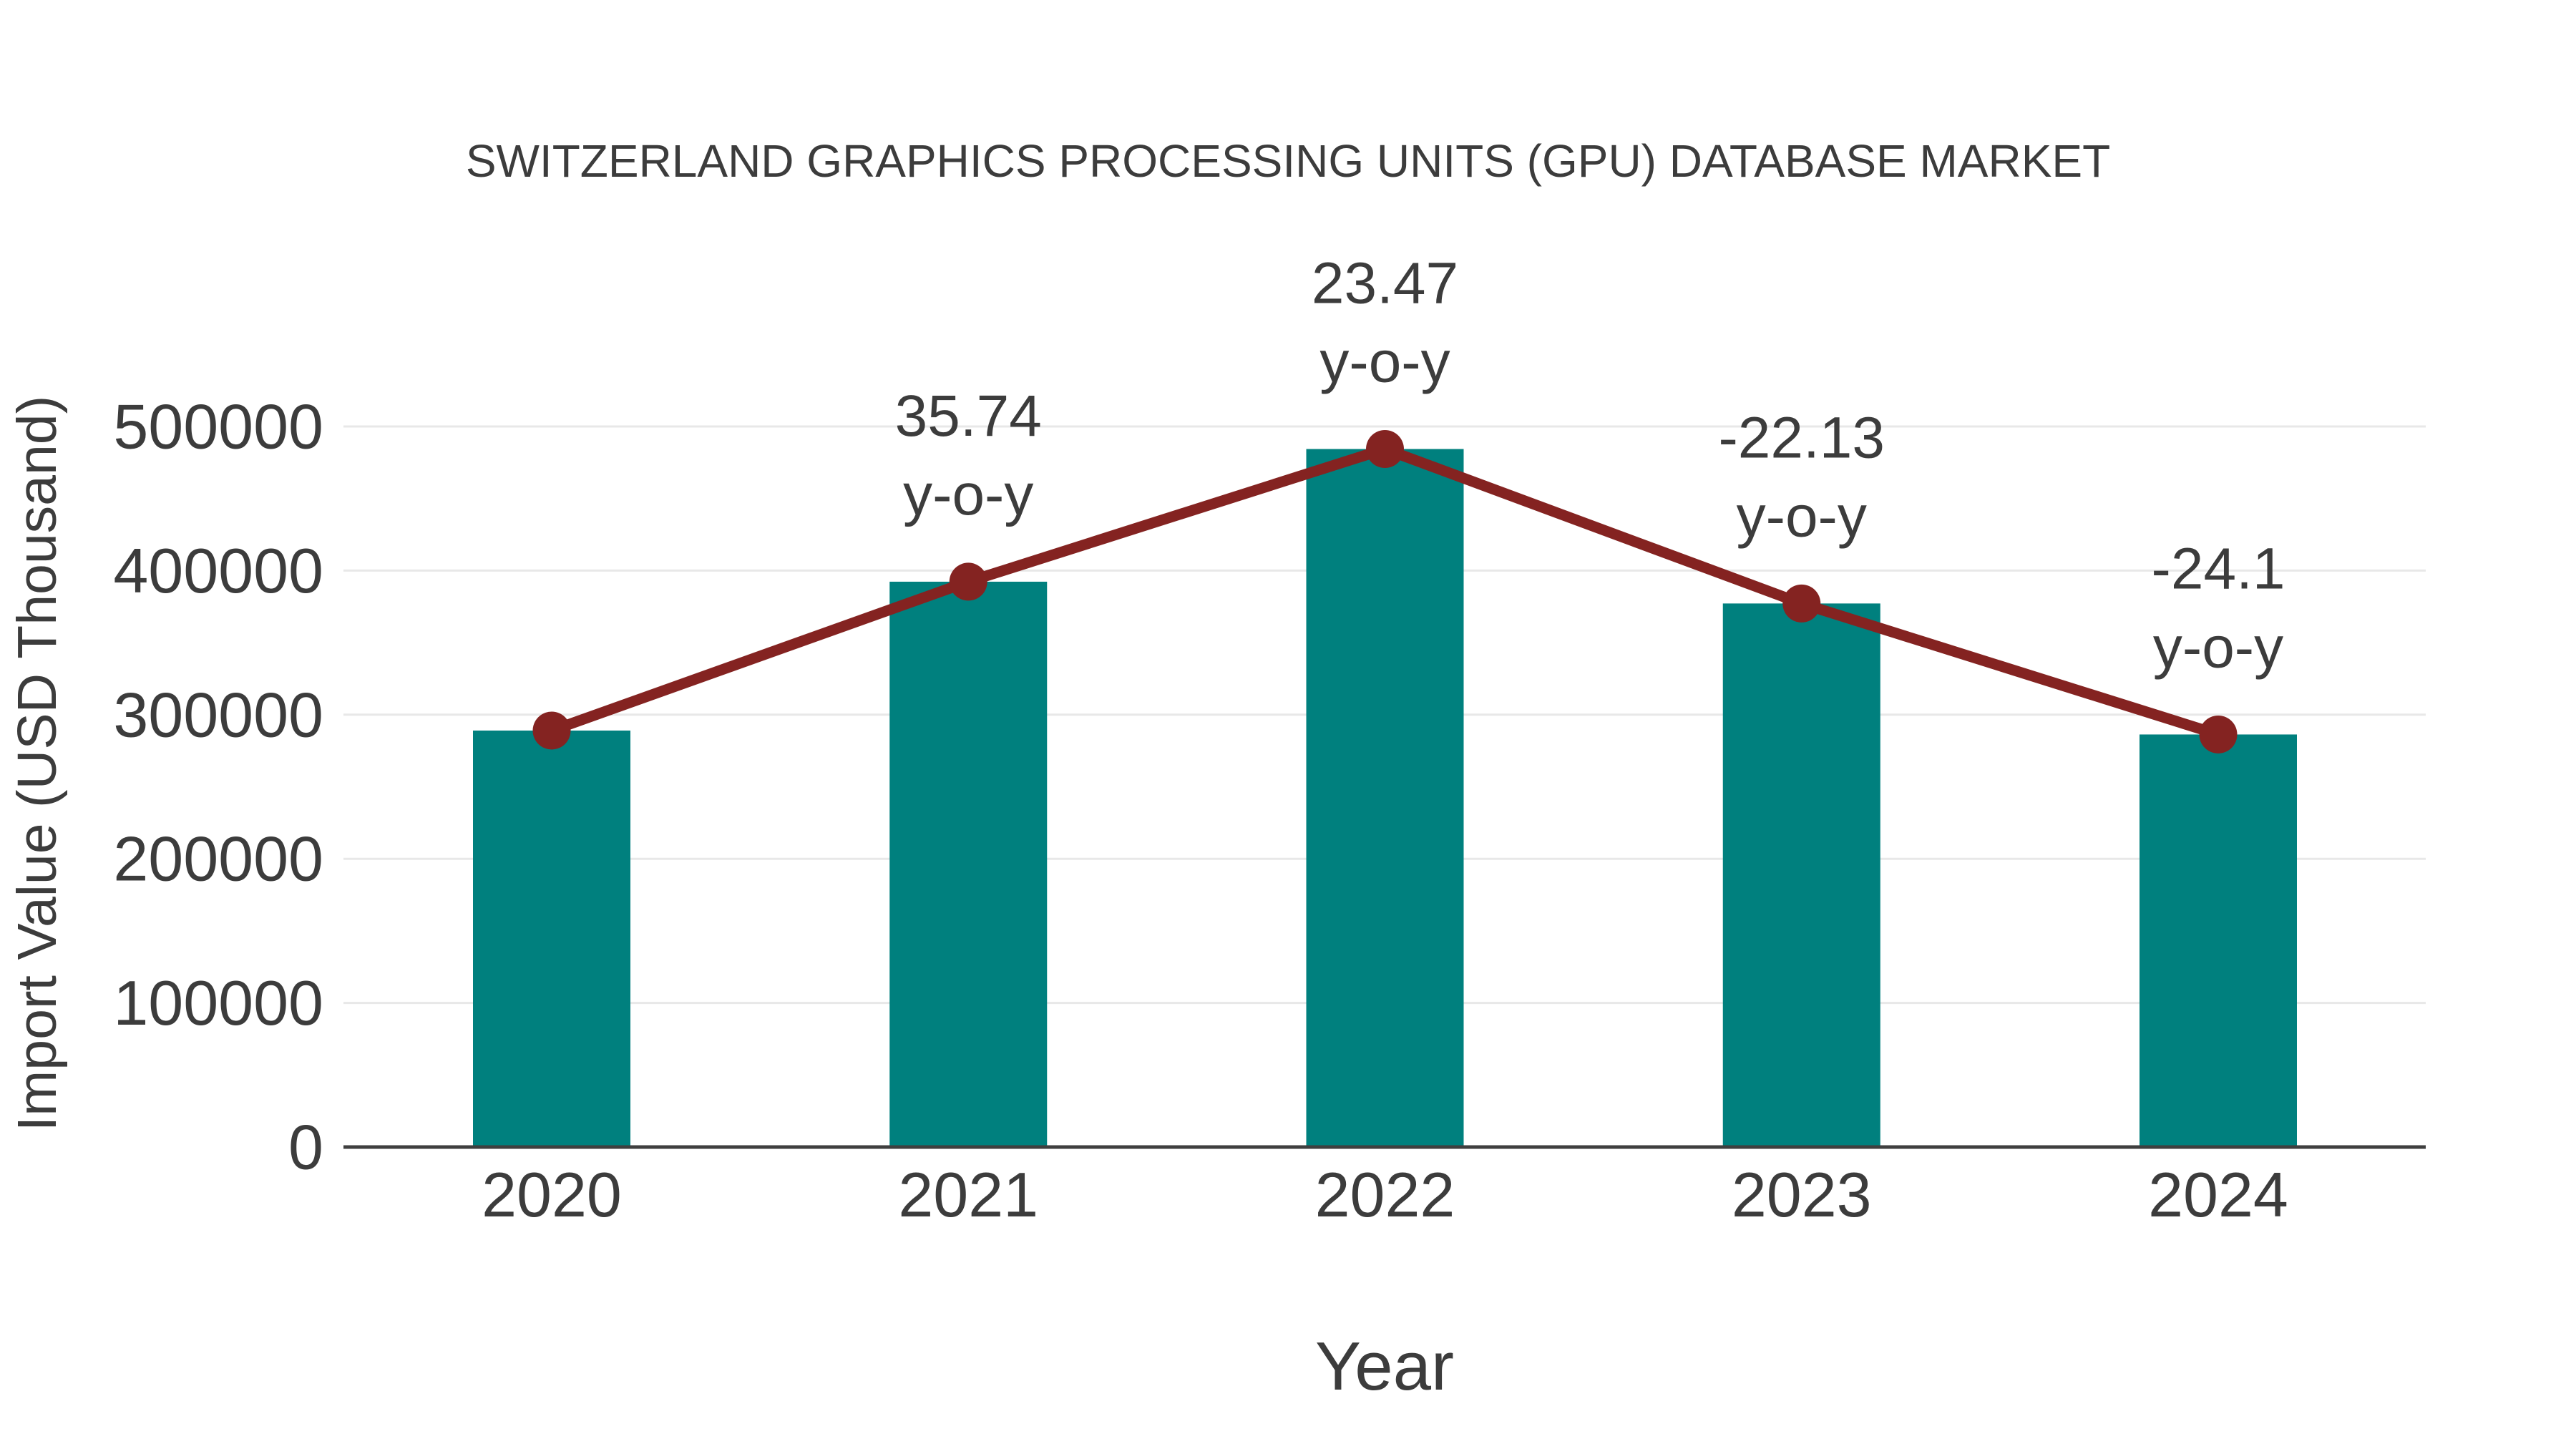 Image resolution: width=2576 pixels, height=1449 pixels. I want to click on trend-marker-2024, so click(2218, 734).